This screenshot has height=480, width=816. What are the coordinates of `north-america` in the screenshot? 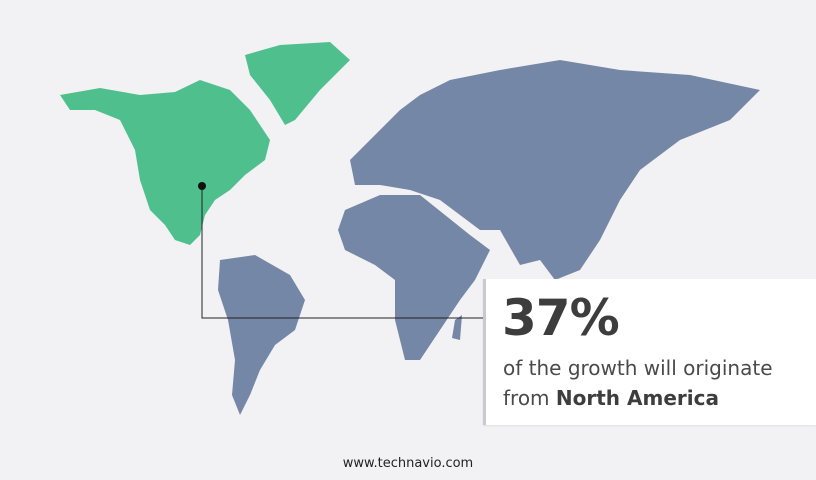 It's located at (165, 162).